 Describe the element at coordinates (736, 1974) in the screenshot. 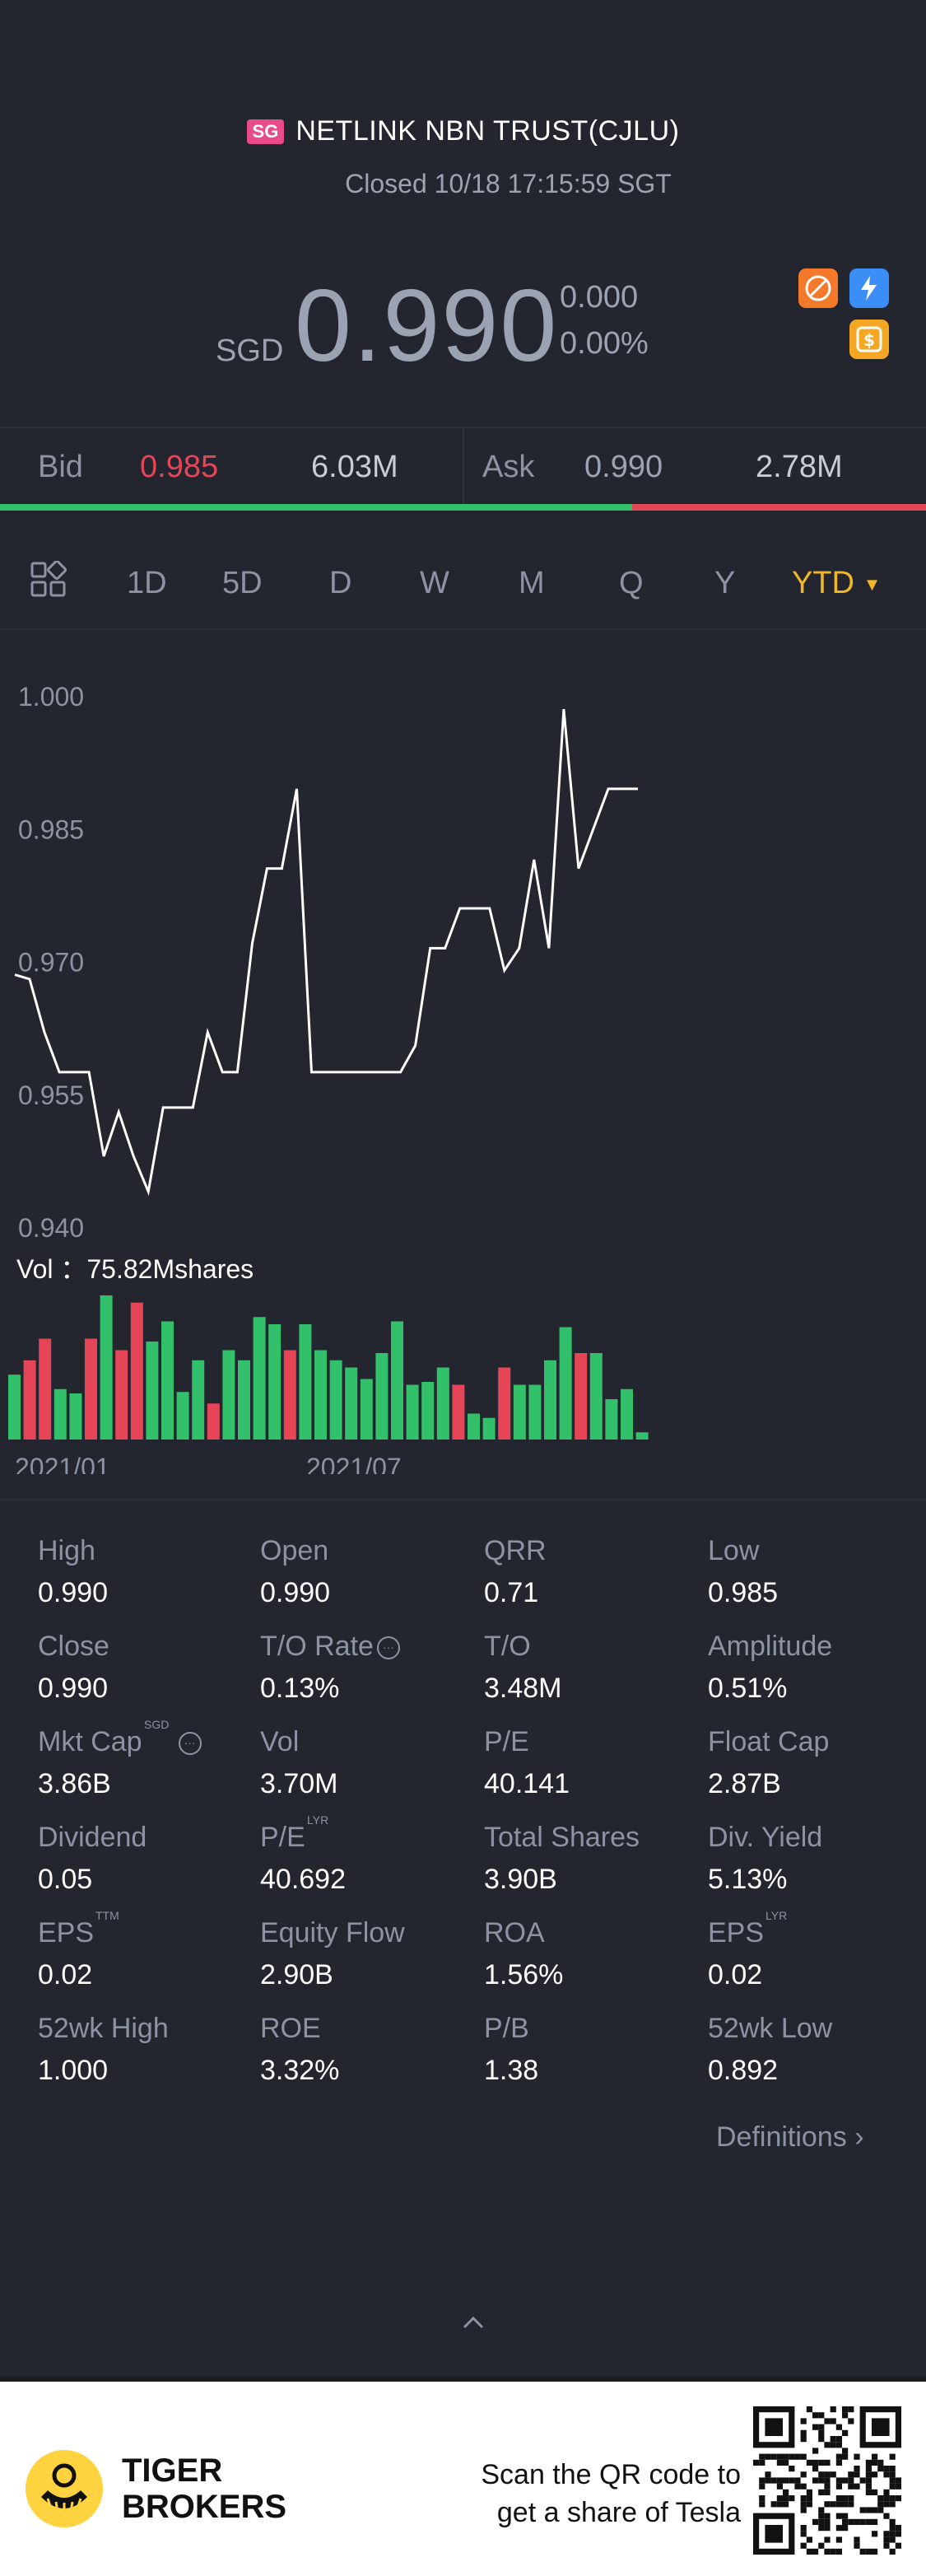

I see `stat-value: 0.02` at that location.